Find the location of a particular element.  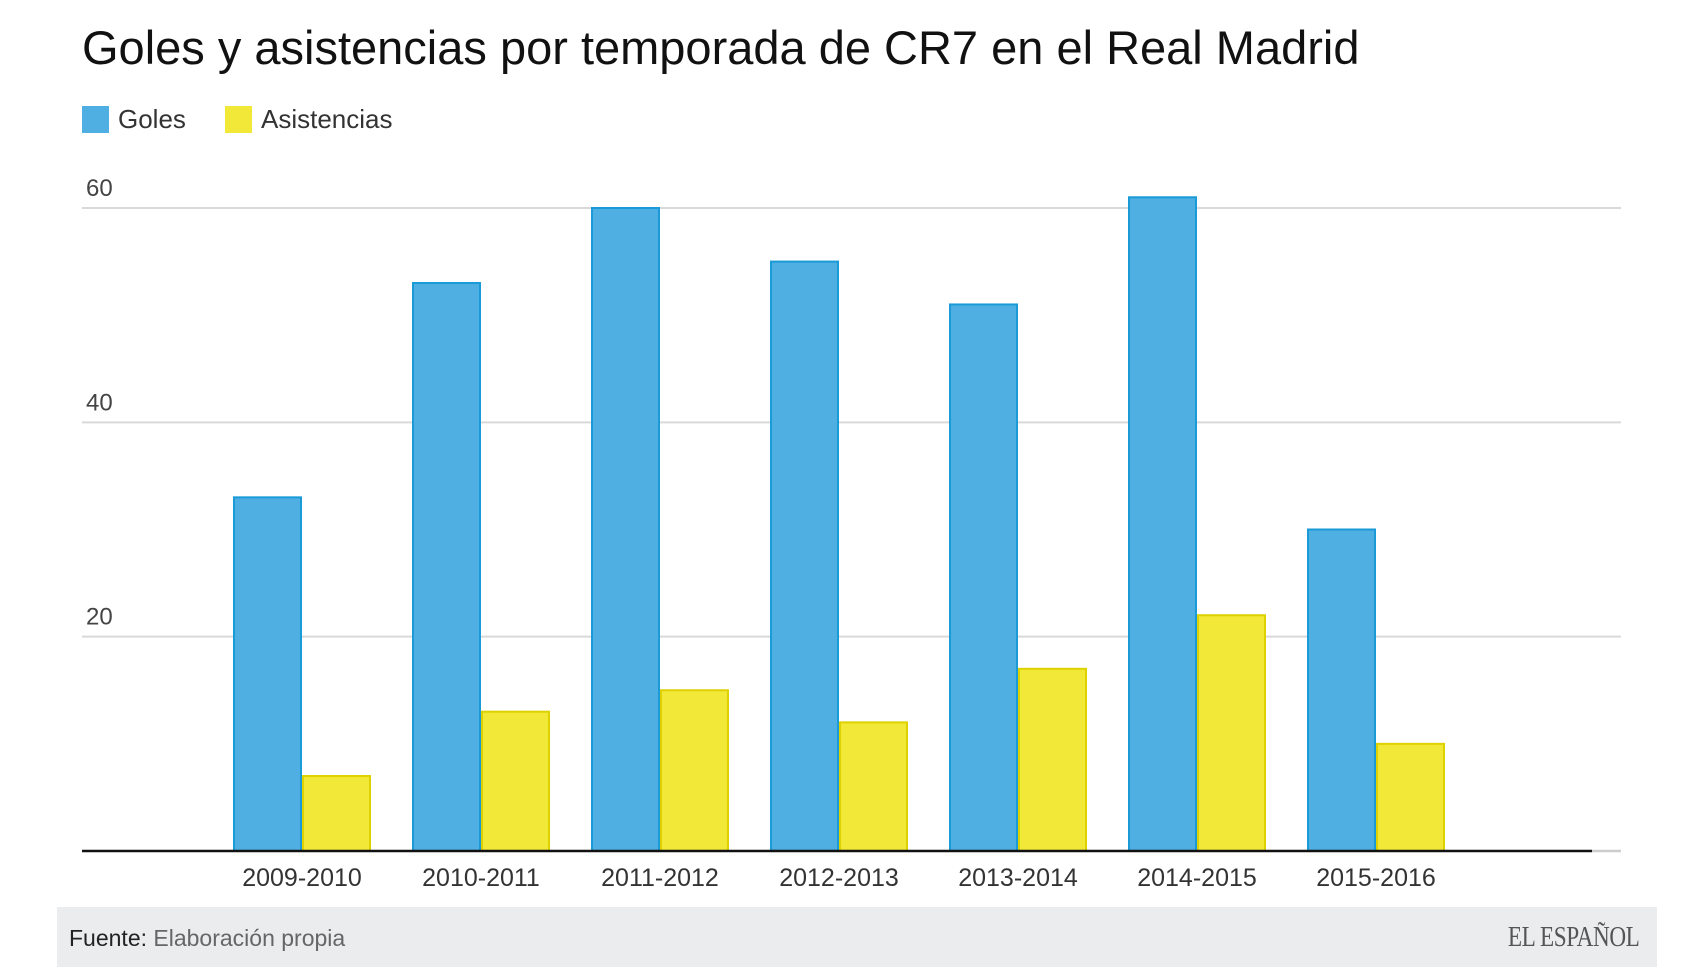

source-value: Elaboración propia is located at coordinates (249, 938).